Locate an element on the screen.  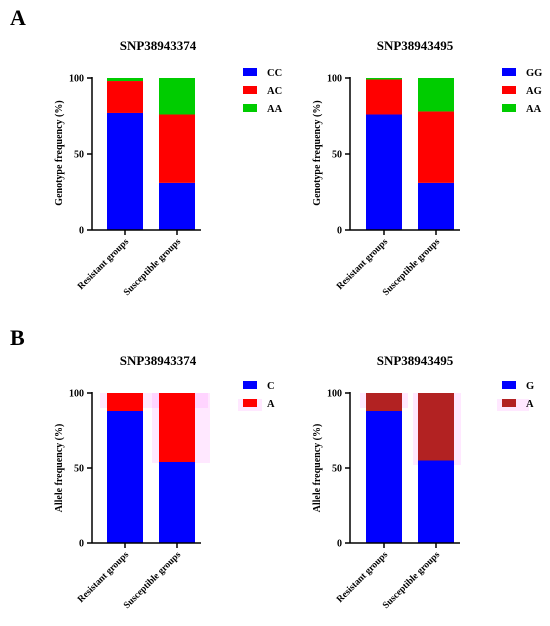
panel-letter-b: B is located at coordinates (17, 337).